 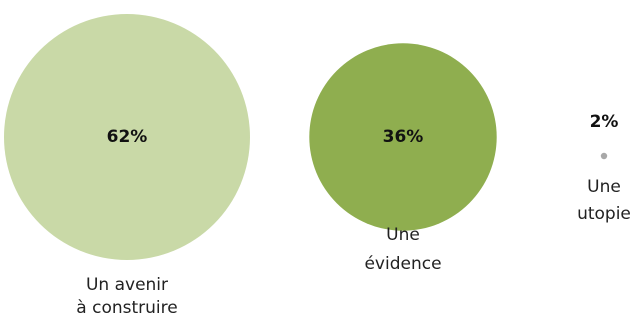 What do you see at coordinates (604, 214) in the screenshot?
I see `category-label-une-utopie-line-2: utopie` at bounding box center [604, 214].